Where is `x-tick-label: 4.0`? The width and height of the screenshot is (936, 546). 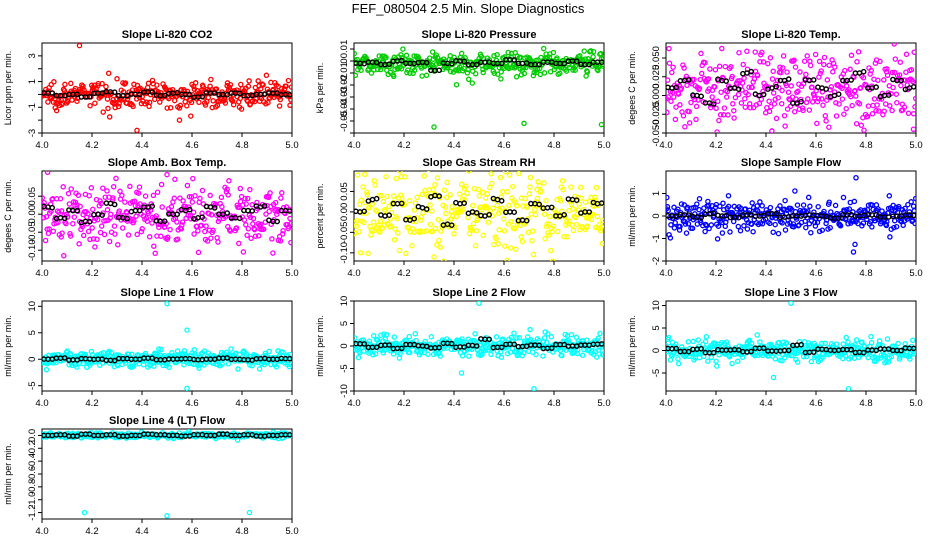
x-tick-label: 4.0 is located at coordinates (665, 145).